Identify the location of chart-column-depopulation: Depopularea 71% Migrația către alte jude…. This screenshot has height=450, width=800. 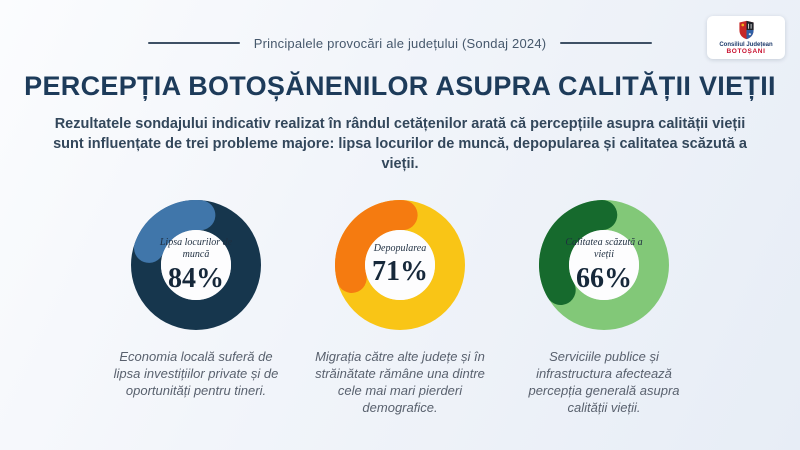
(400, 308).